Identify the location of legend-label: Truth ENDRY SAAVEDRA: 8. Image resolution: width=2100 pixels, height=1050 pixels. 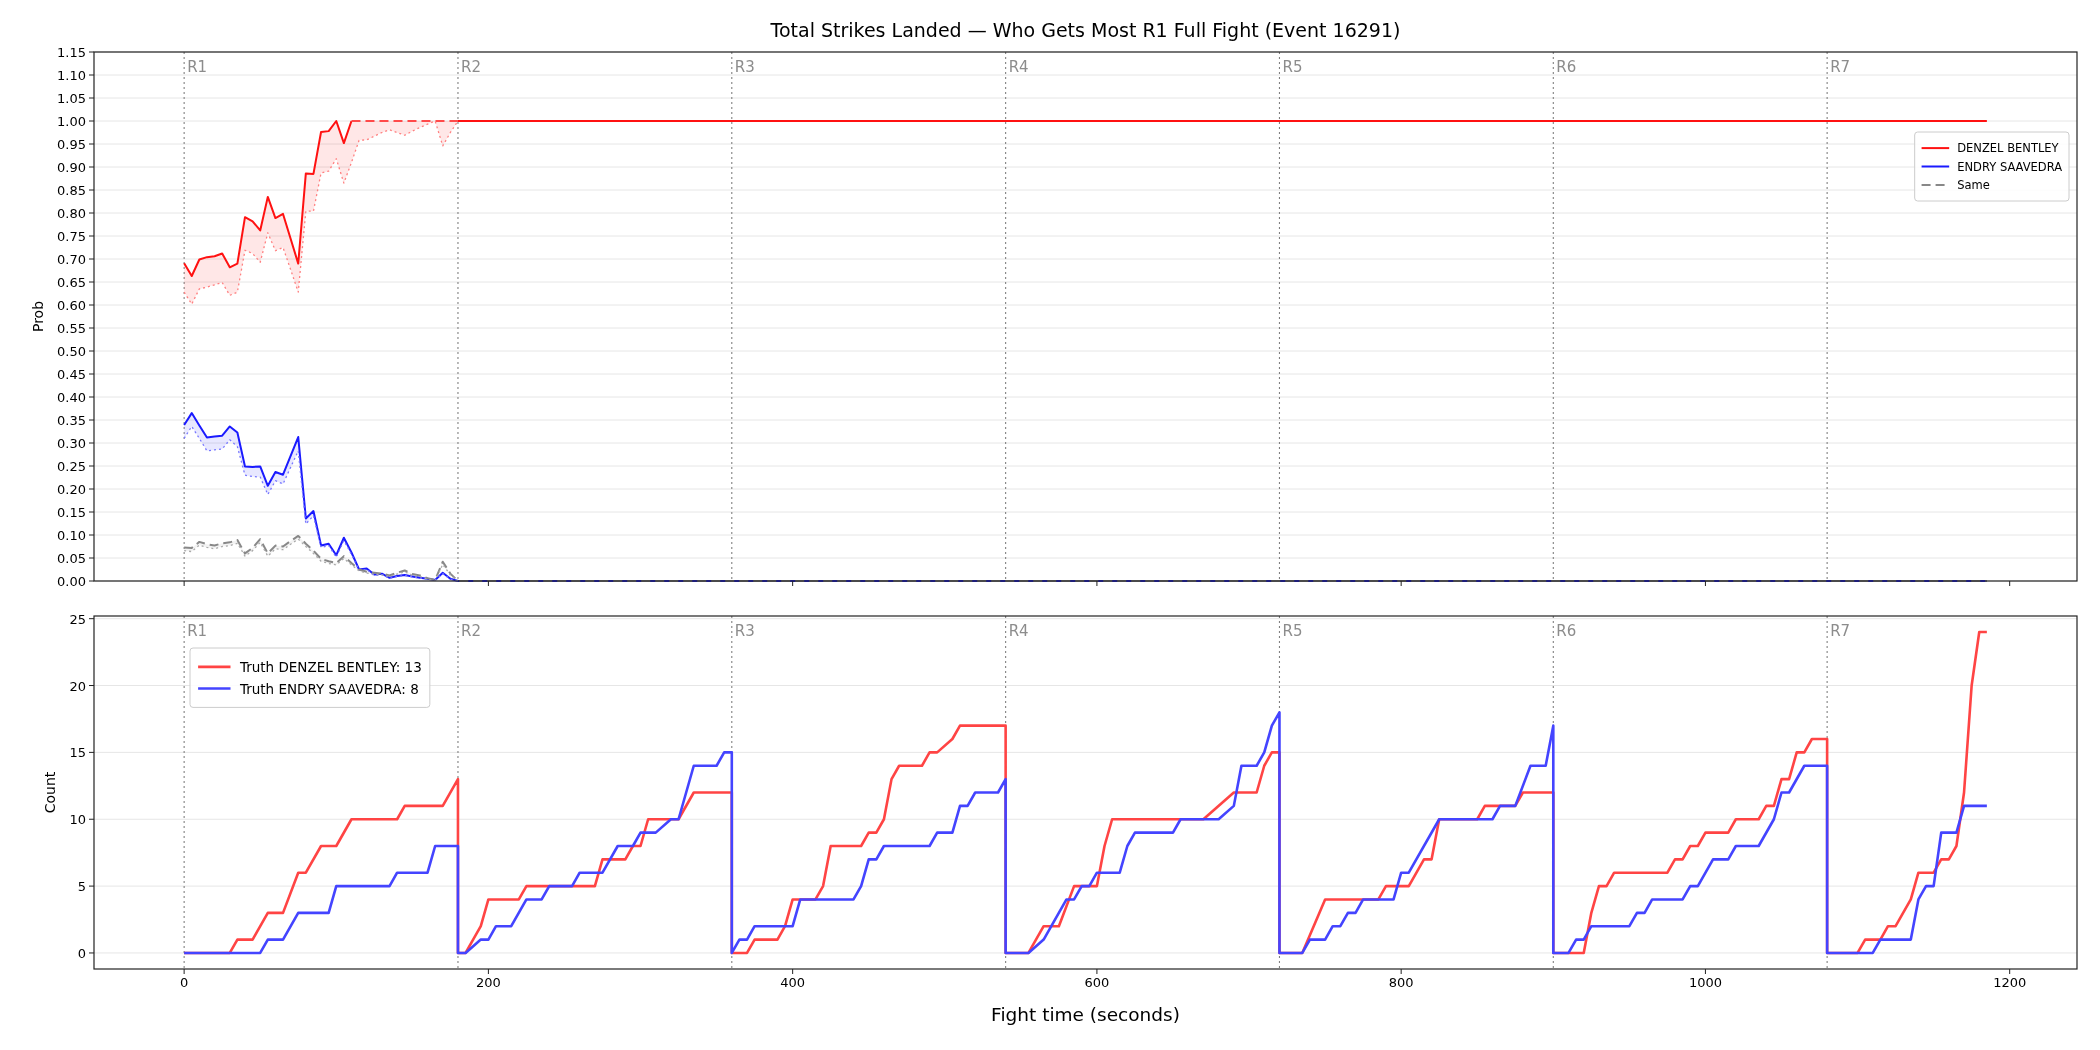
(328, 688).